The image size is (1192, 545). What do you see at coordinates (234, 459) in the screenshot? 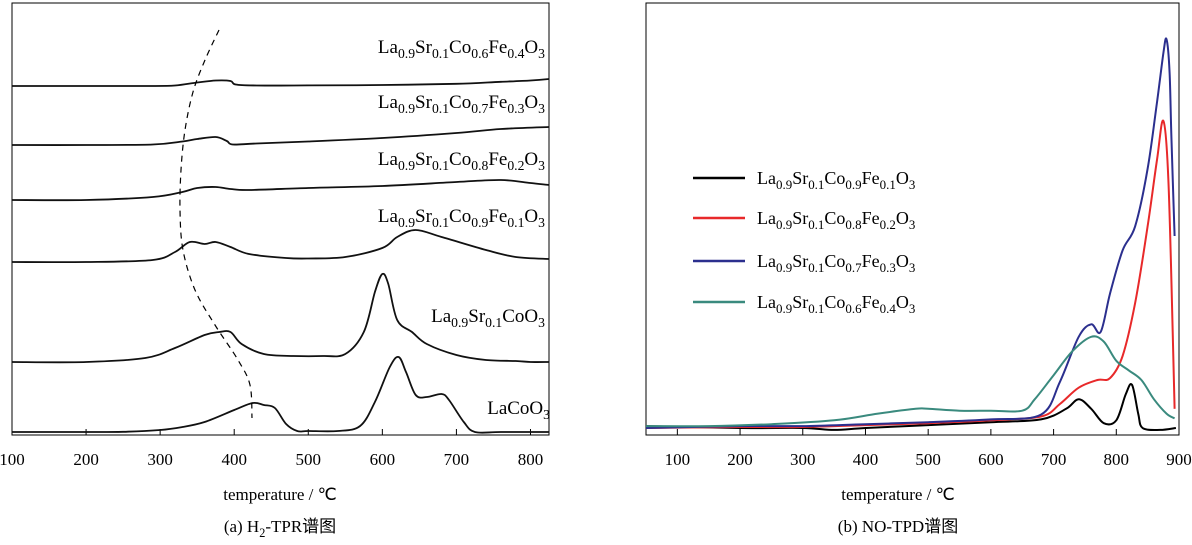
I see `panel-a-x-tick-label: 400` at bounding box center [234, 459].